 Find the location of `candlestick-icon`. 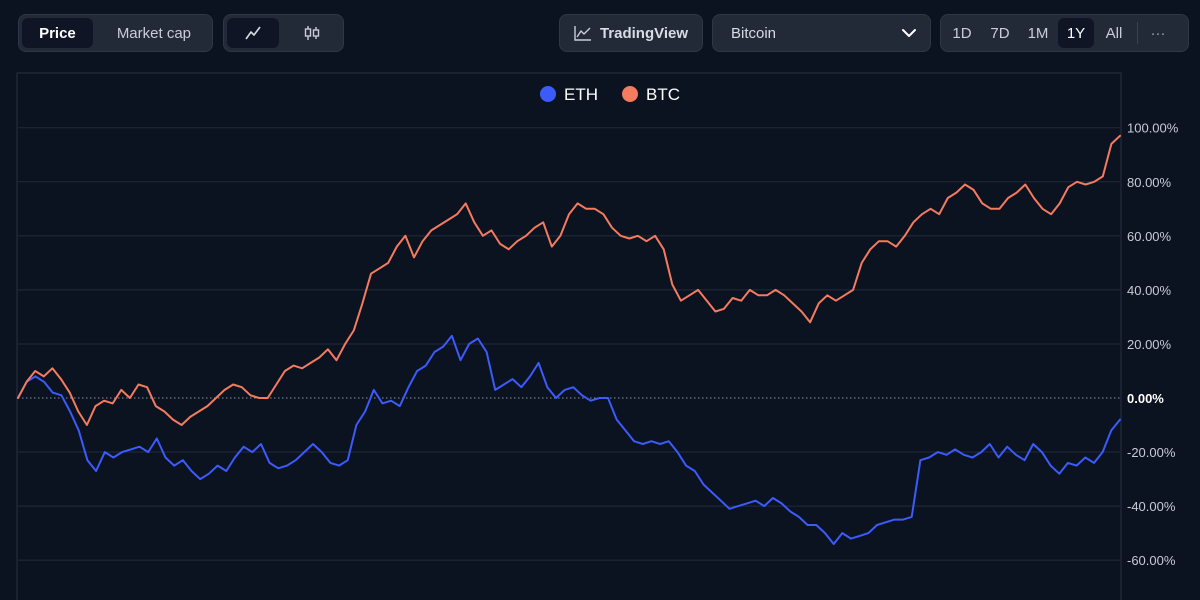

candlestick-icon is located at coordinates (312, 33).